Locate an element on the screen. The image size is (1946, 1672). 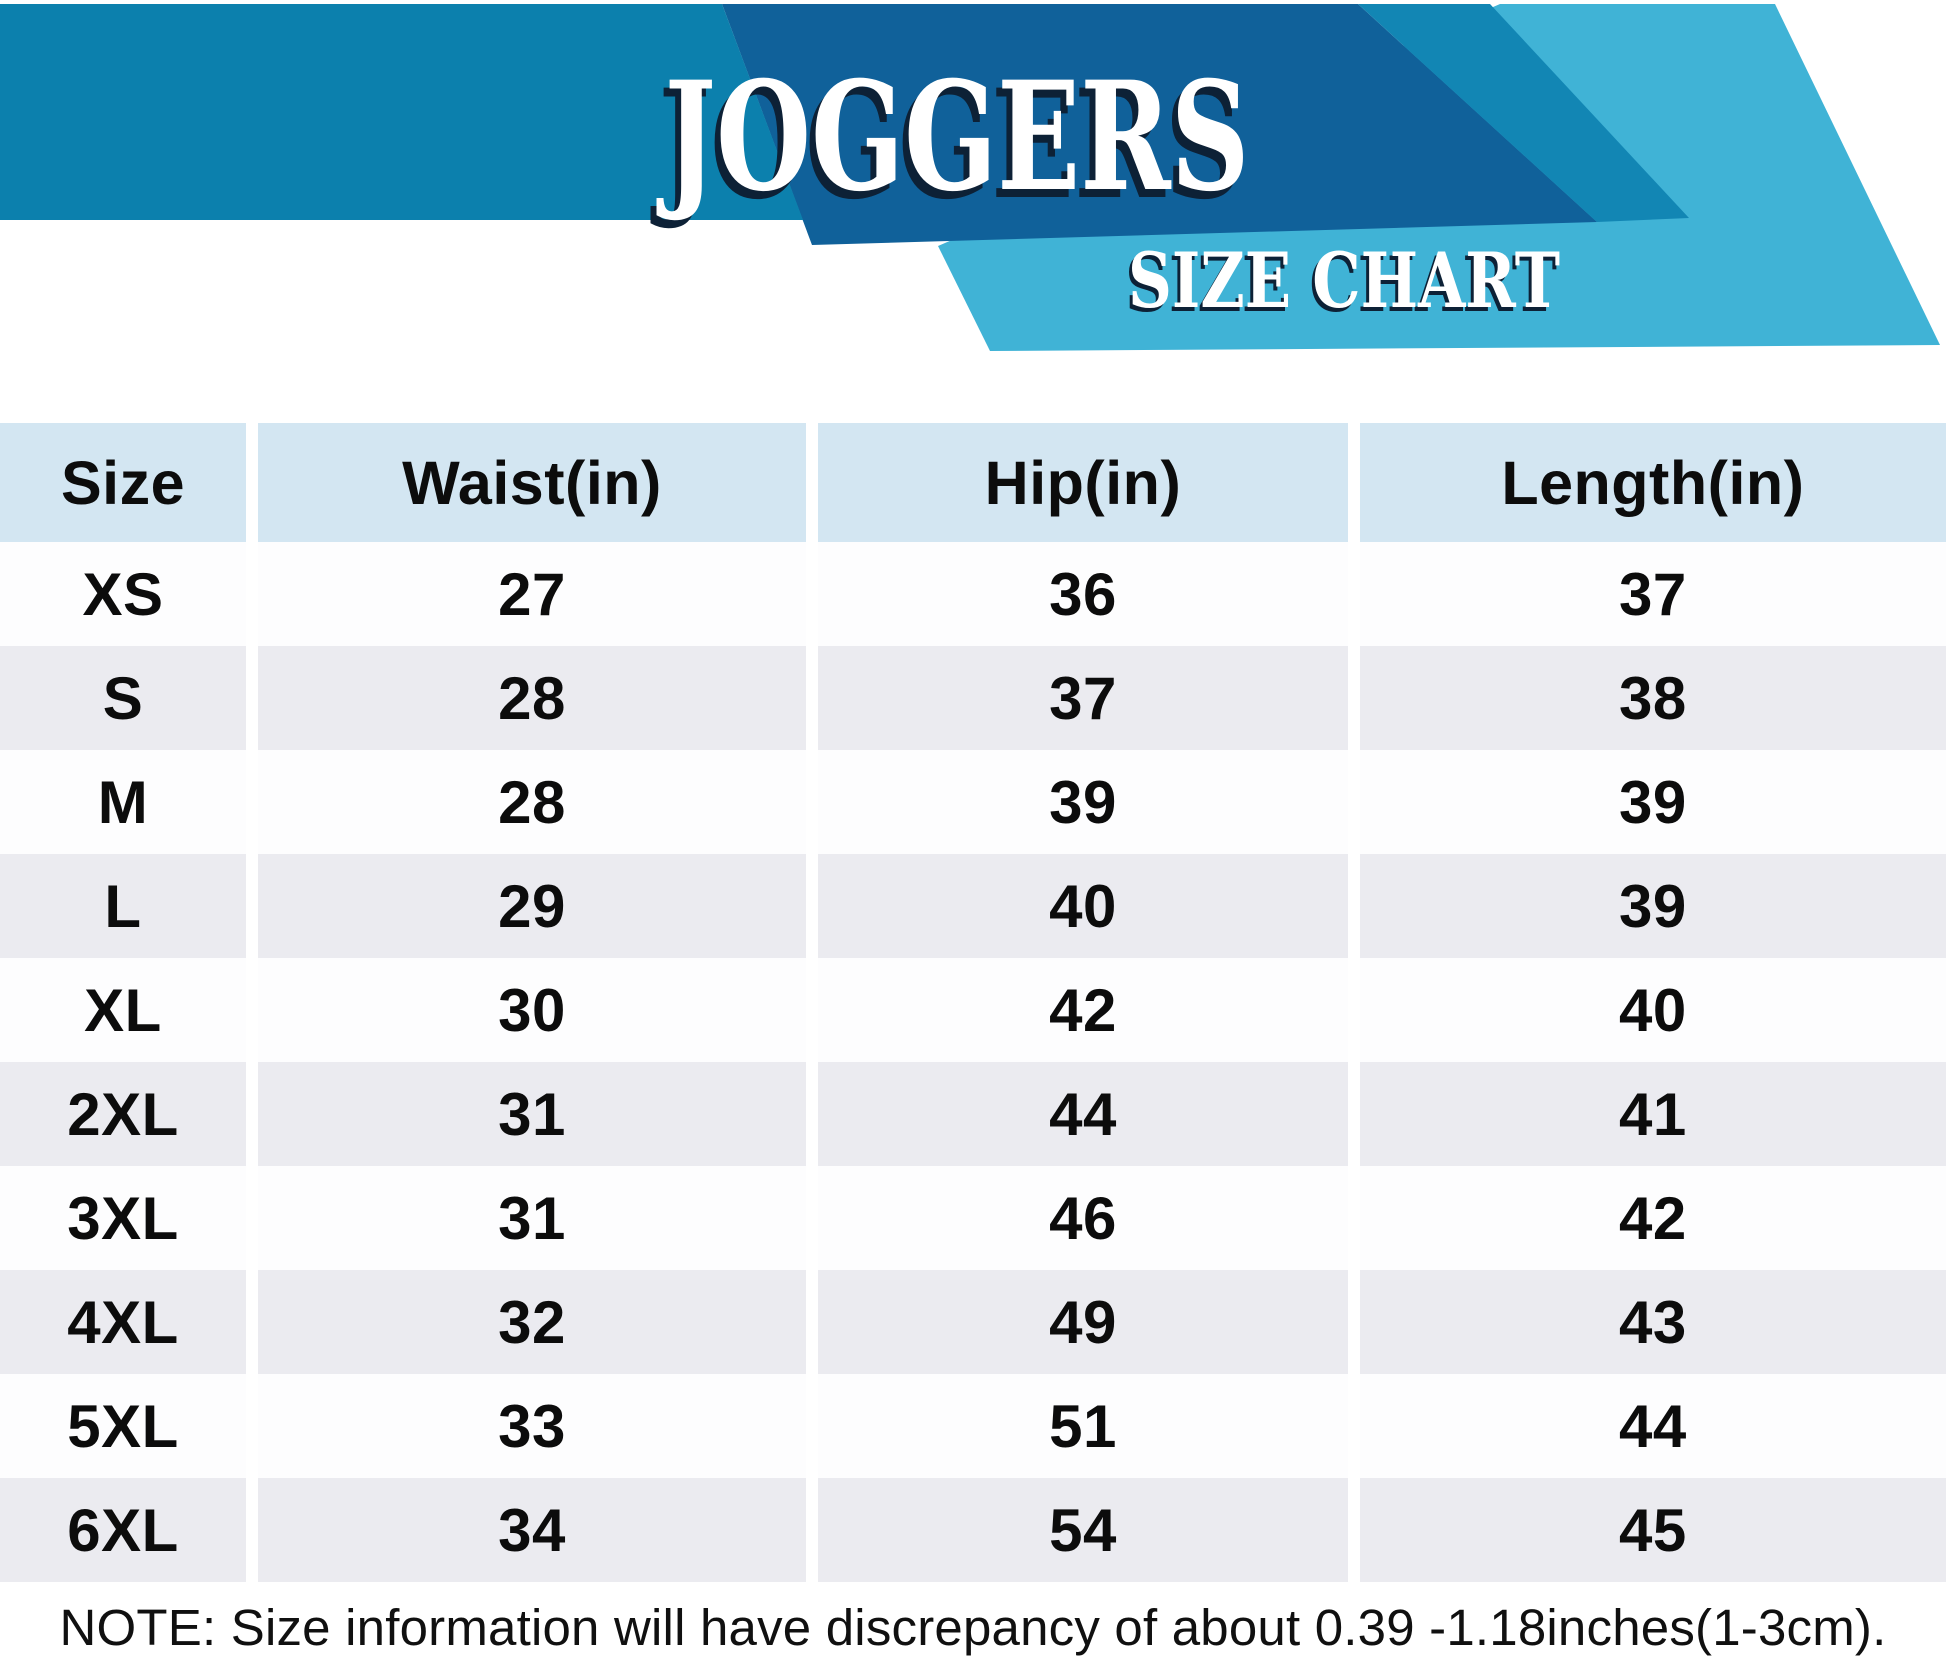
size-cell: XL is located at coordinates (123, 1010).